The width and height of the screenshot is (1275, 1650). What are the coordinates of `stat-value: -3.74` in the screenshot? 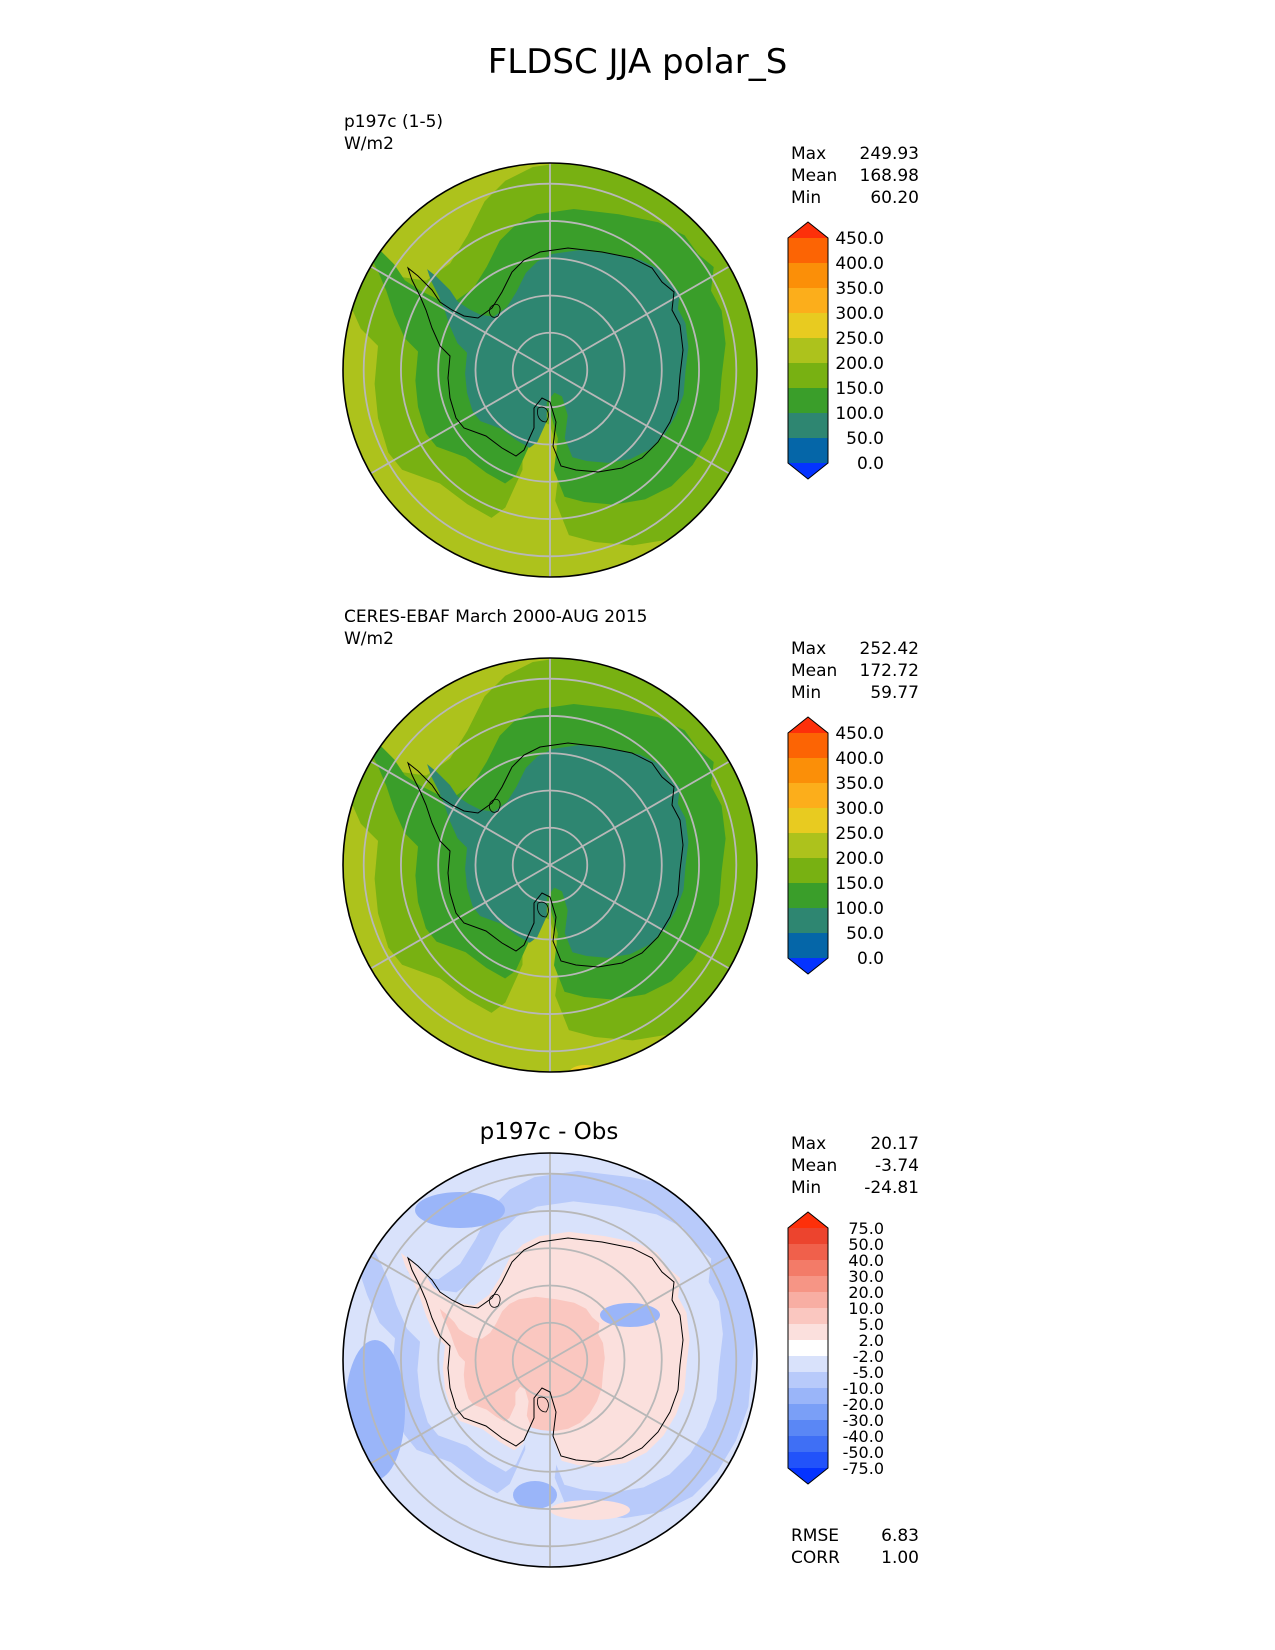 It's located at (897, 1166).